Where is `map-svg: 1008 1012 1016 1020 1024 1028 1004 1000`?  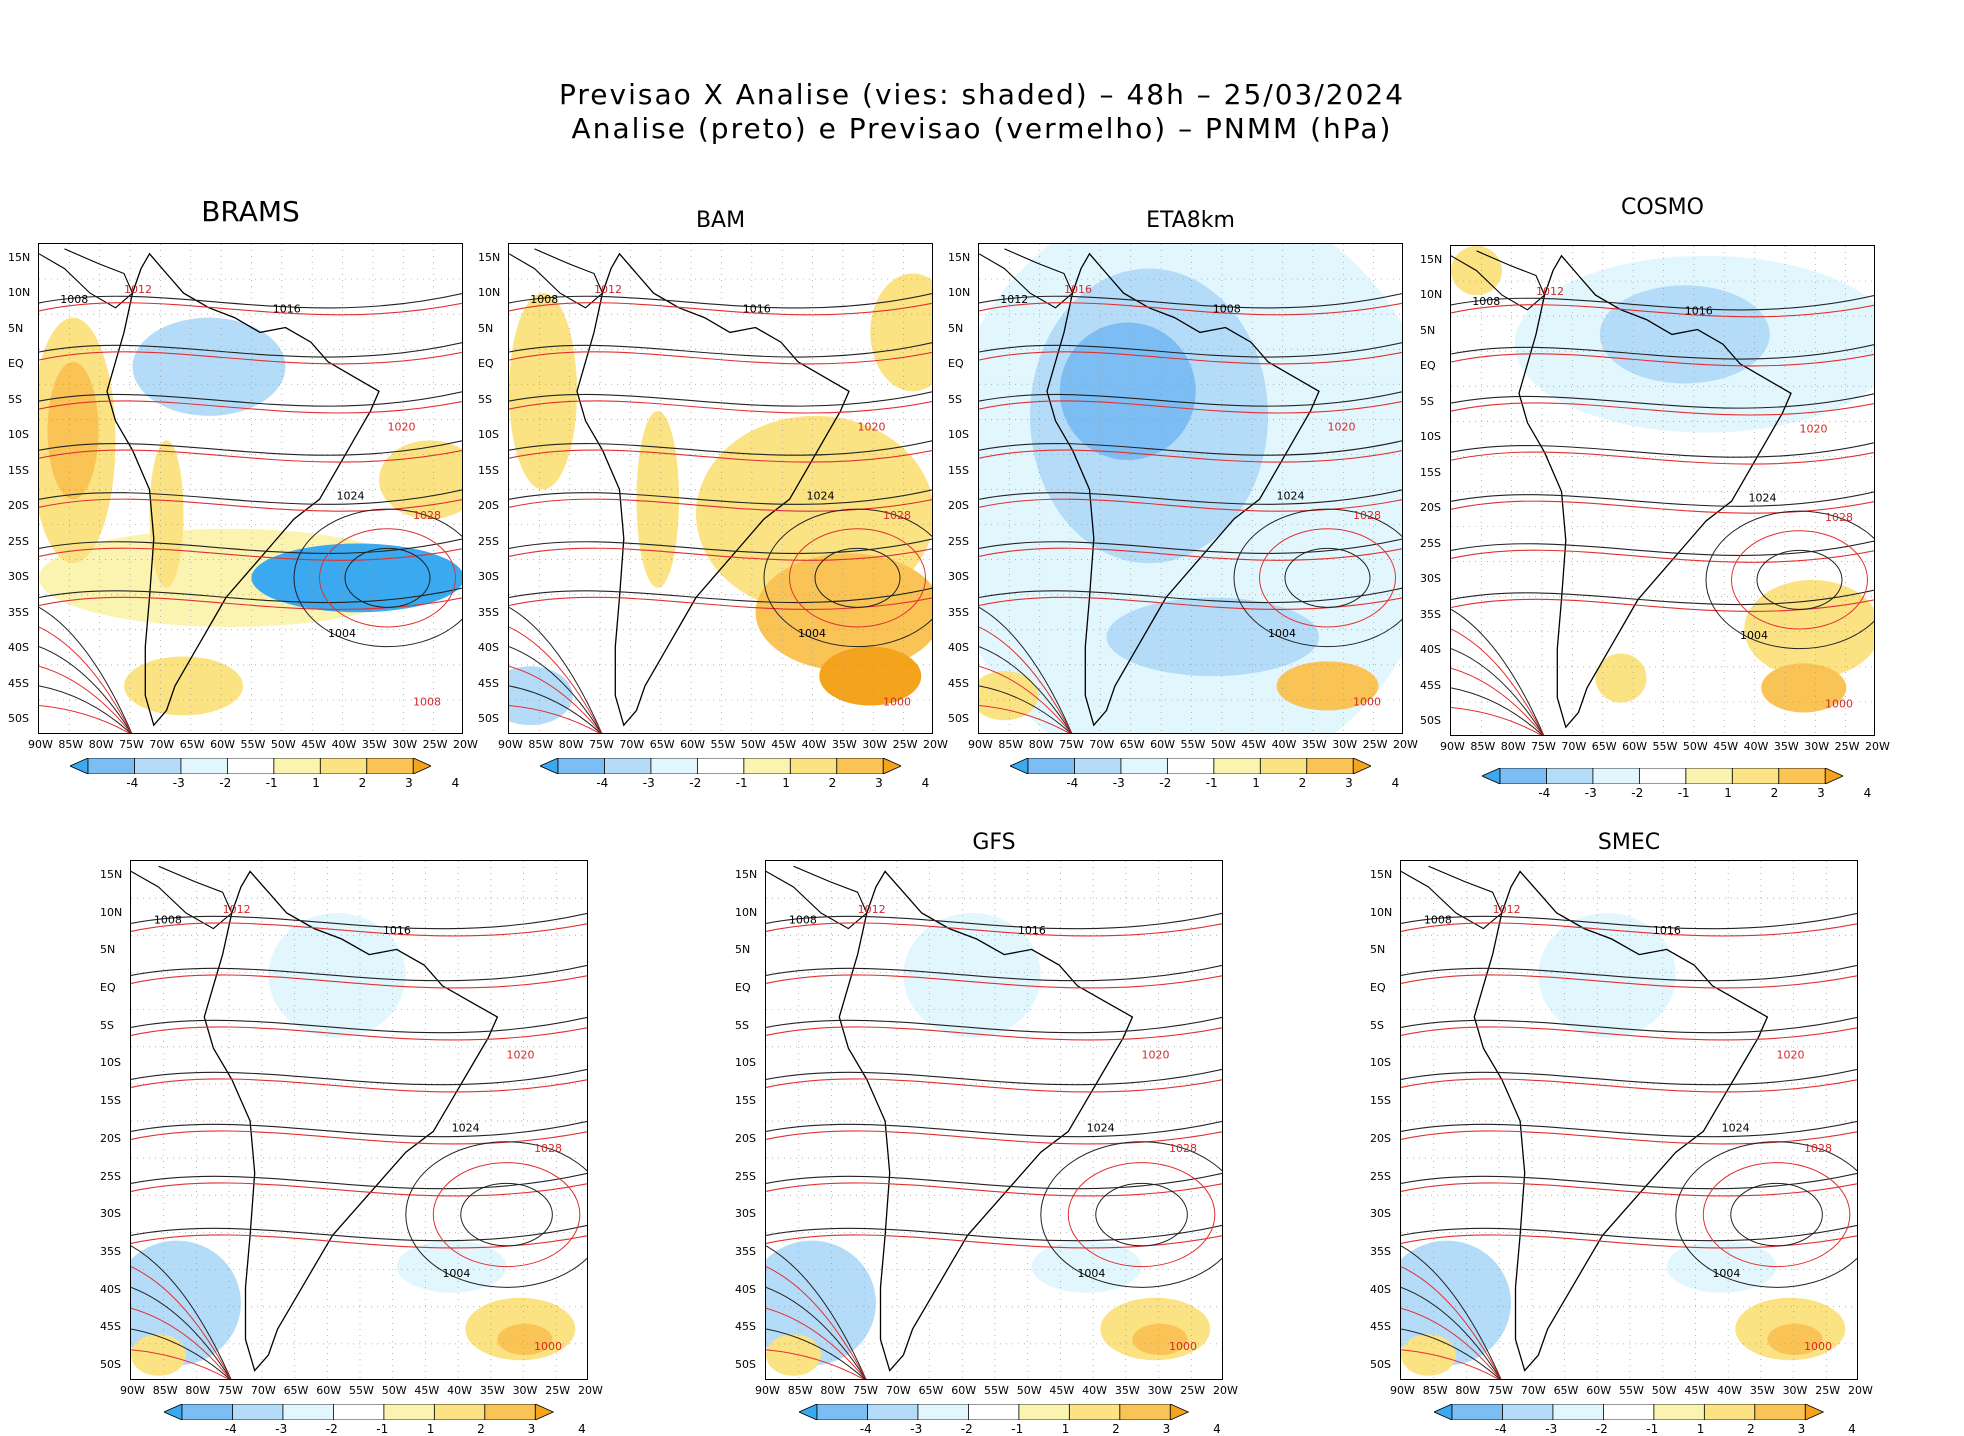 map-svg: 1008 1012 1016 1020 1024 1028 1004 1000 is located at coordinates (1662, 490).